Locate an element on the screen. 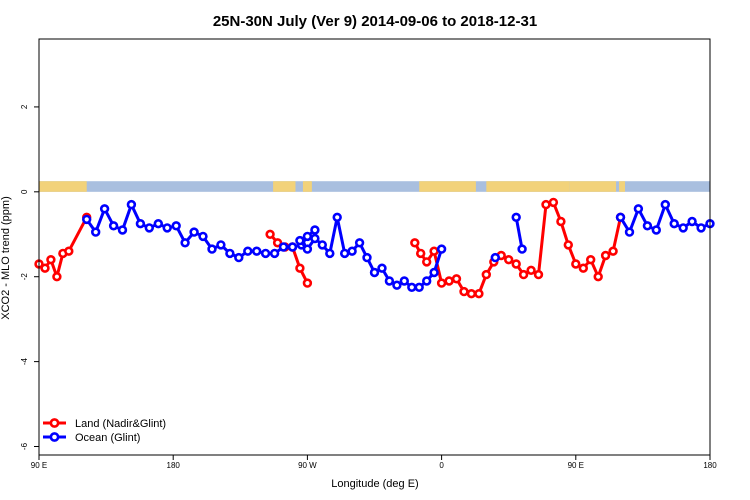  y-tick-label: -6 is located at coordinates (24, 446).